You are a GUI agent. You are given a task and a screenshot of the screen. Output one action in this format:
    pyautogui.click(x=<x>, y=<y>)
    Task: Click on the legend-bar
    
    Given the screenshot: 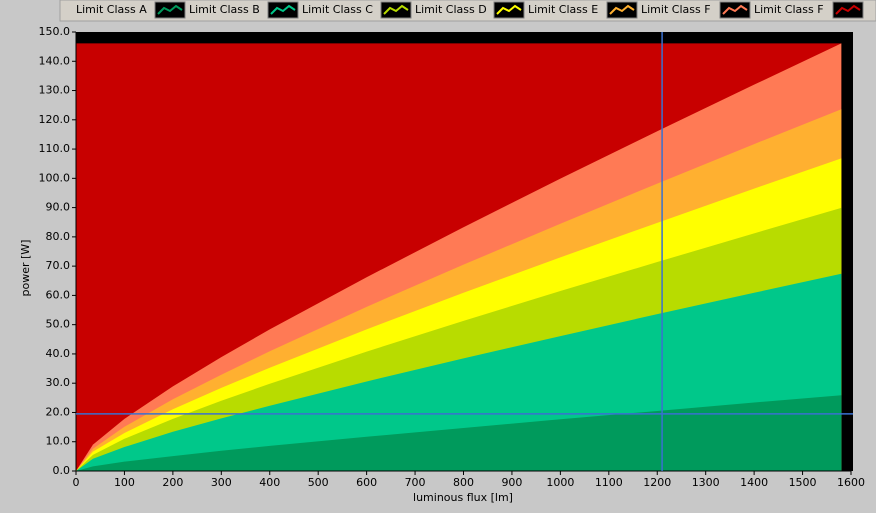 What is the action you would take?
    pyautogui.click(x=467, y=11)
    